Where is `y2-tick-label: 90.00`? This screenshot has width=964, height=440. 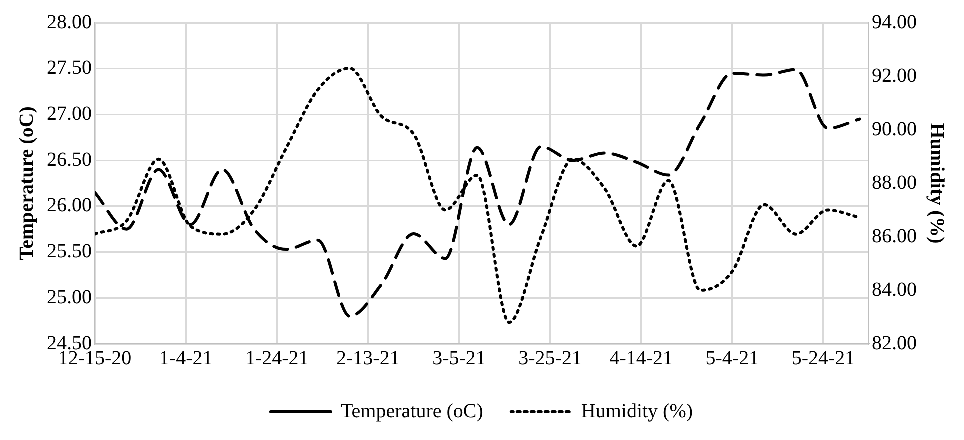 y2-tick-label: 90.00 is located at coordinates (894, 129).